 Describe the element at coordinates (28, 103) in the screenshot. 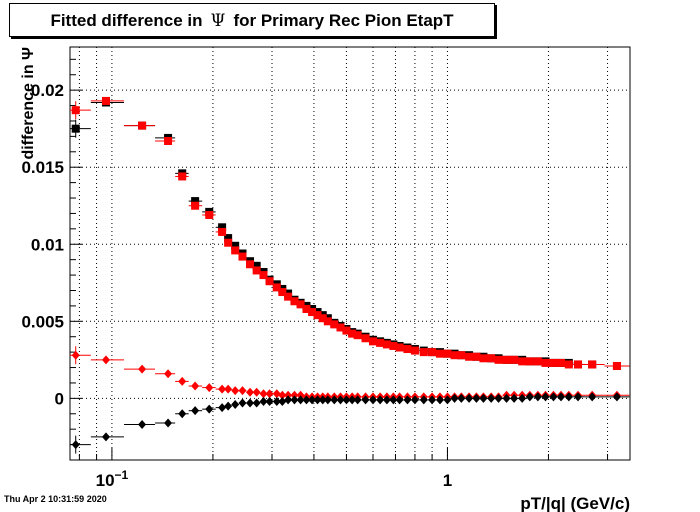

I see `y-axis-label: difference in Ψ` at that location.